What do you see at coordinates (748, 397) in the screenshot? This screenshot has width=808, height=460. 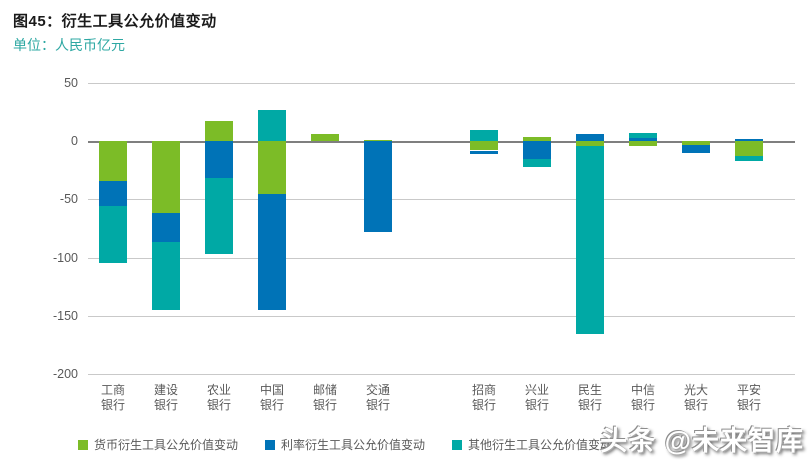 I see `x-category-label: 平安 银行` at bounding box center [748, 397].